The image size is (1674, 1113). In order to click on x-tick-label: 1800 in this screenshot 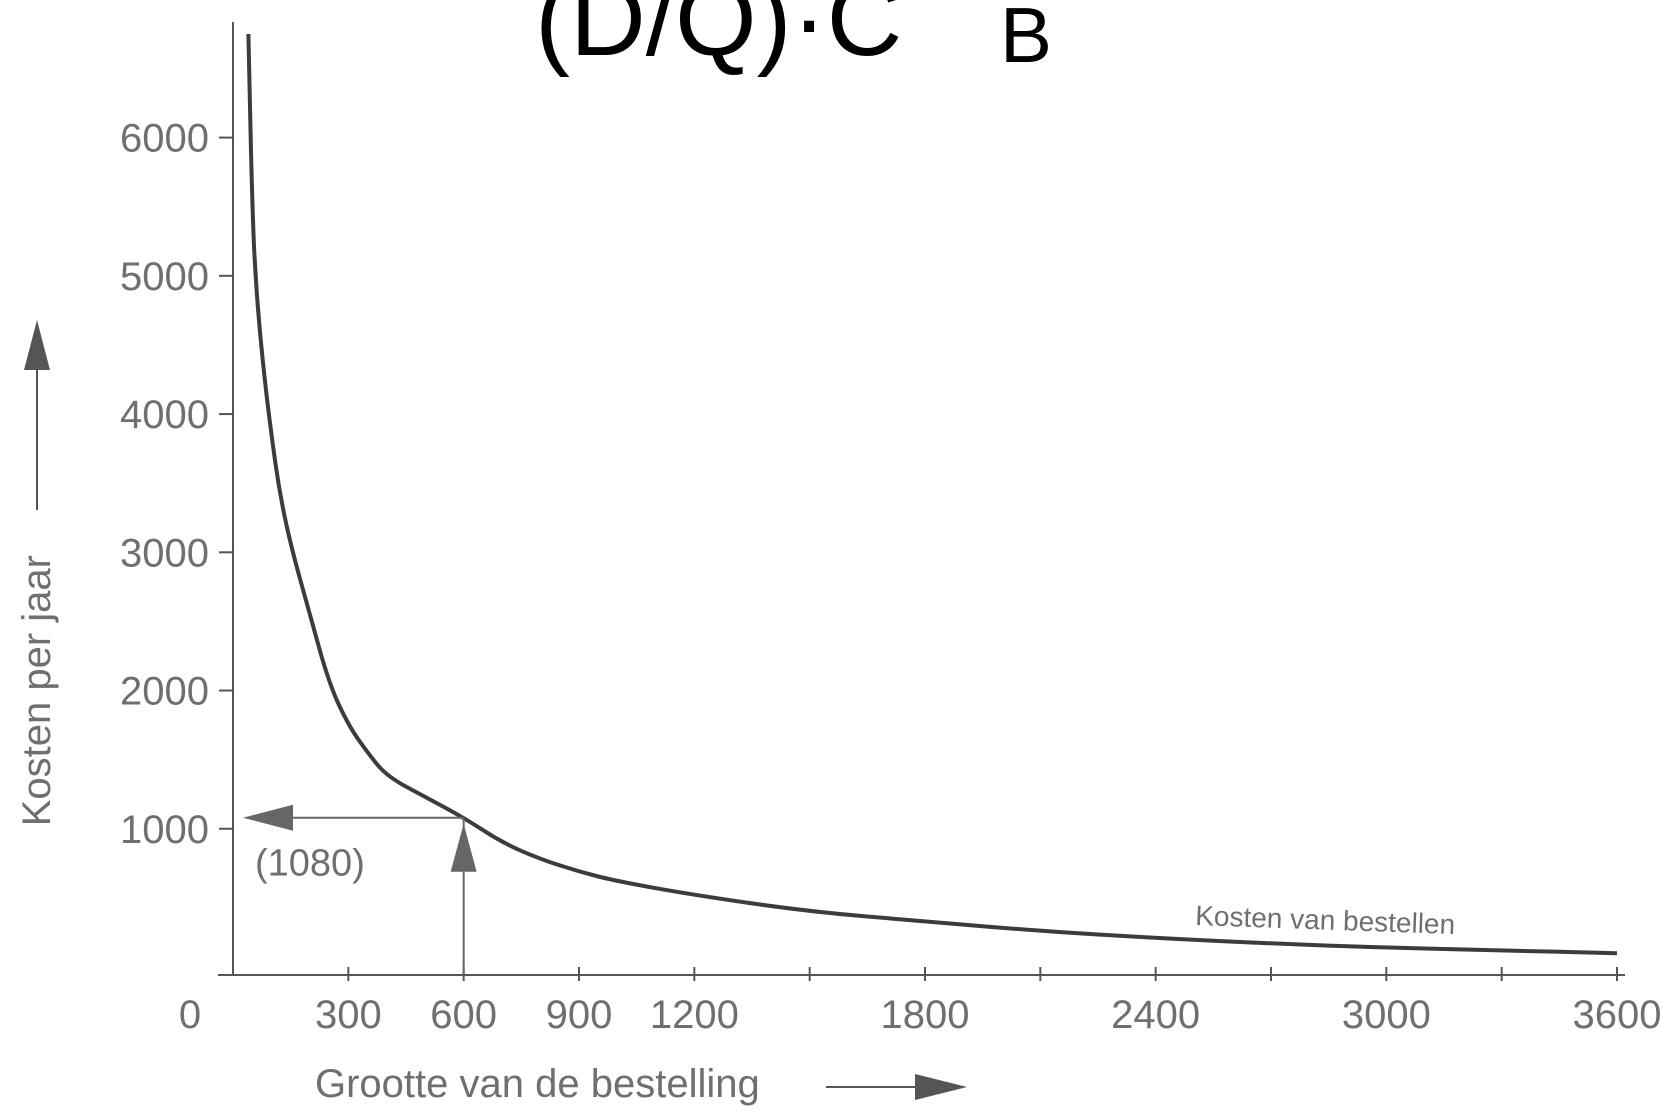, I will do `click(925, 1015)`.